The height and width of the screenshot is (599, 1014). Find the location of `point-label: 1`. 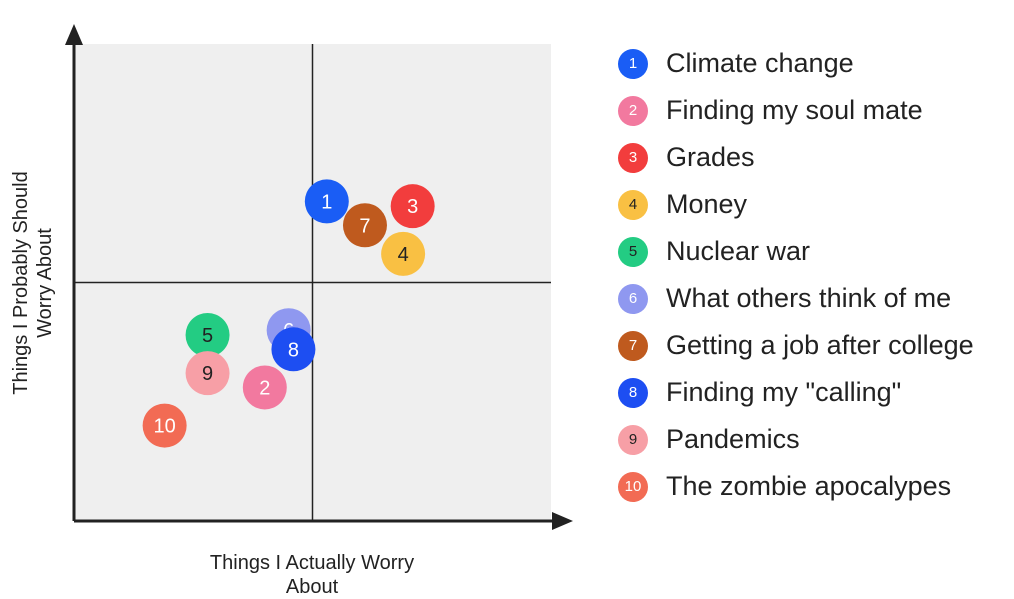

point-label: 1 is located at coordinates (326, 202).